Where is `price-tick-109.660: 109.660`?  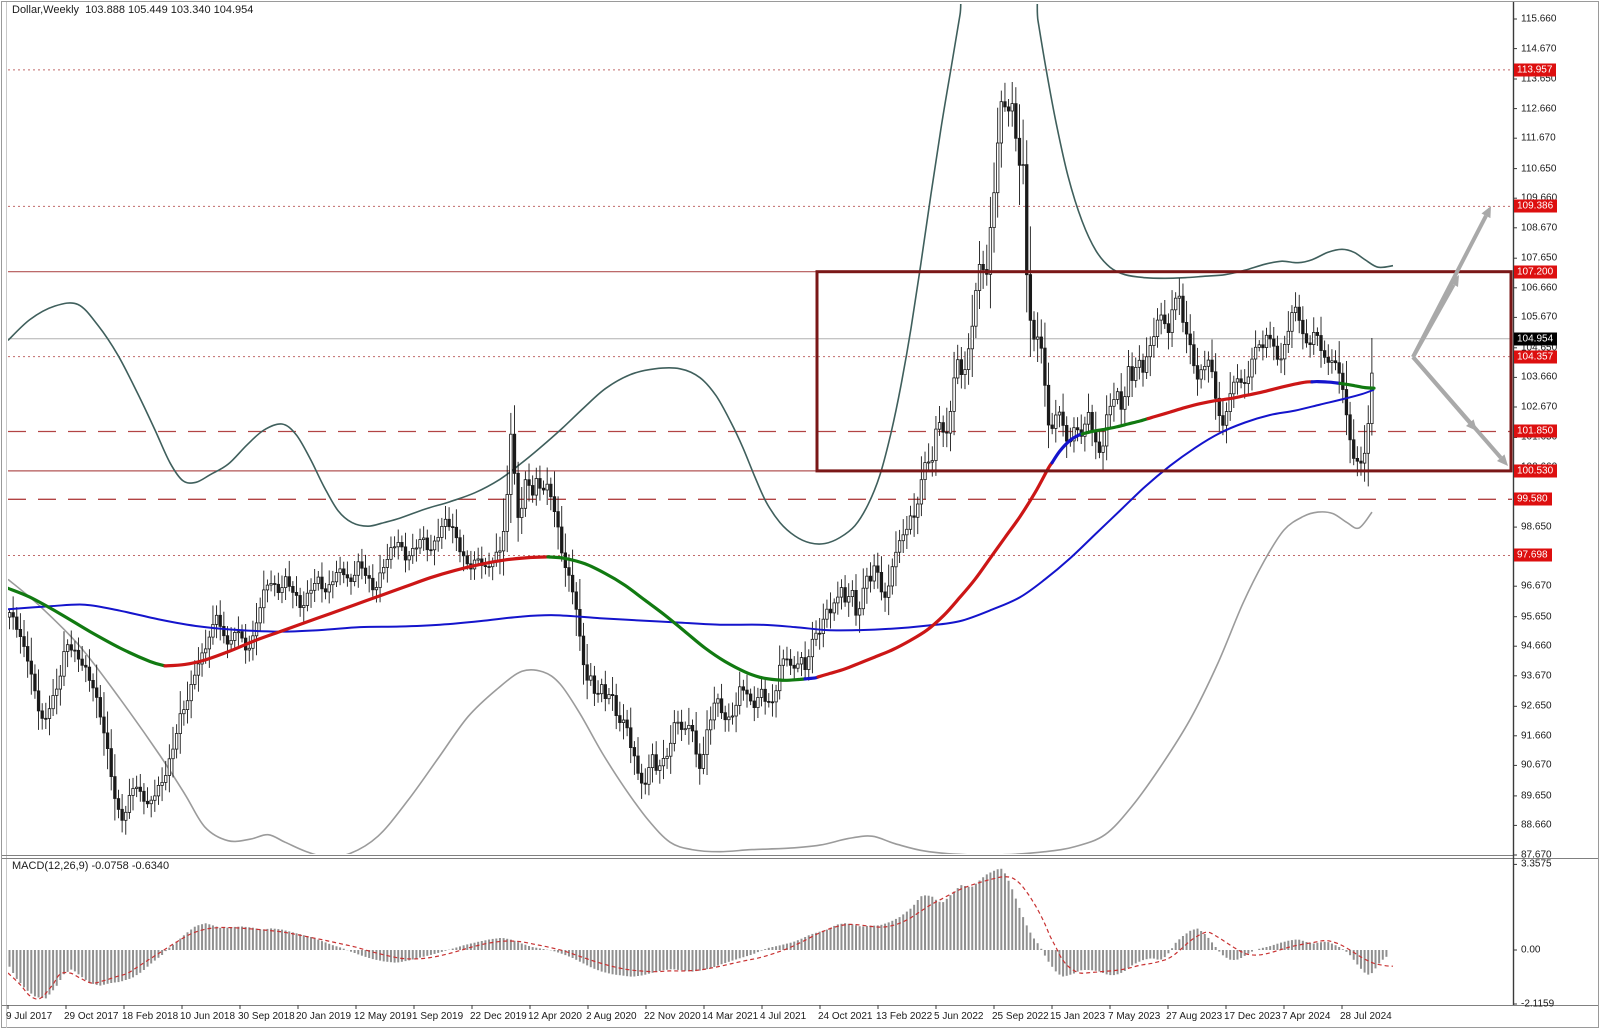 price-tick-109.660: 109.660 is located at coordinates (1539, 198).